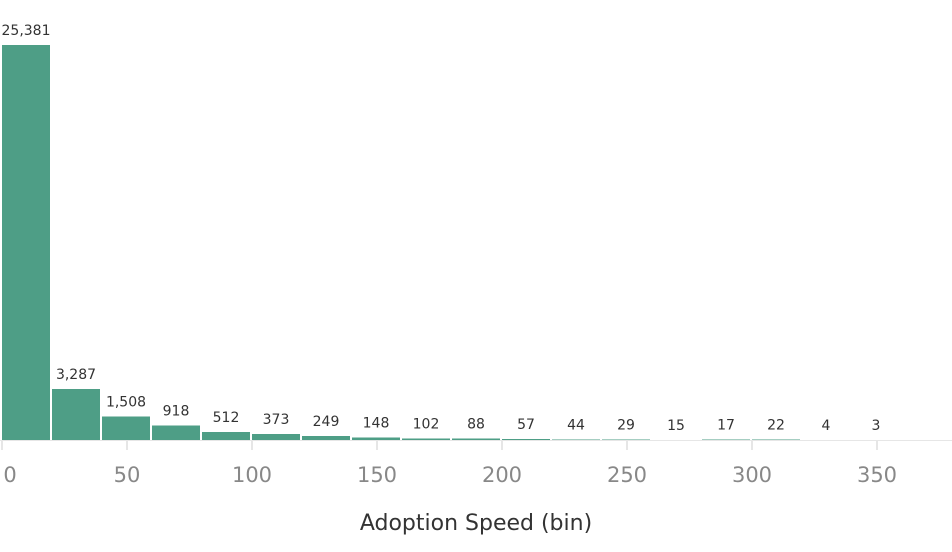 This screenshot has height=552, width=952. I want to click on value-label-160: 102, so click(426, 424).